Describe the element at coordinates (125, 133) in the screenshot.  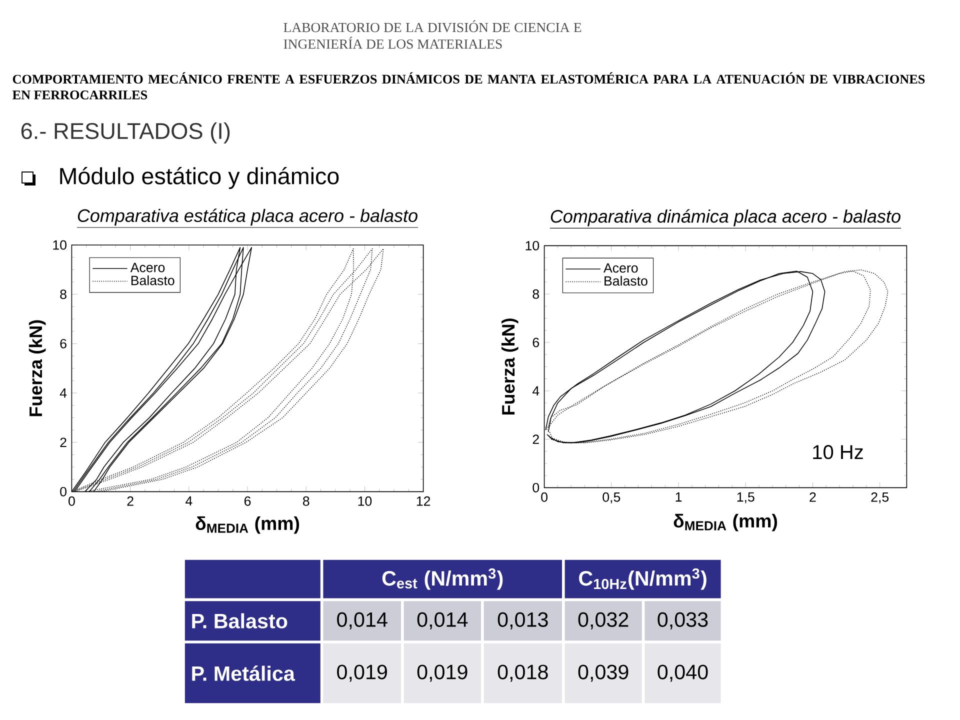
I see `text: 6.- RESULTADOS (I)` at that location.